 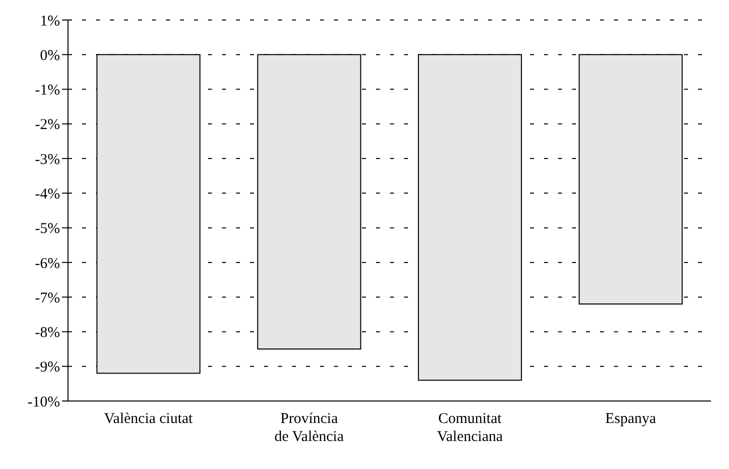 What do you see at coordinates (149, 419) in the screenshot?
I see `x-tick-label: València ciutat` at bounding box center [149, 419].